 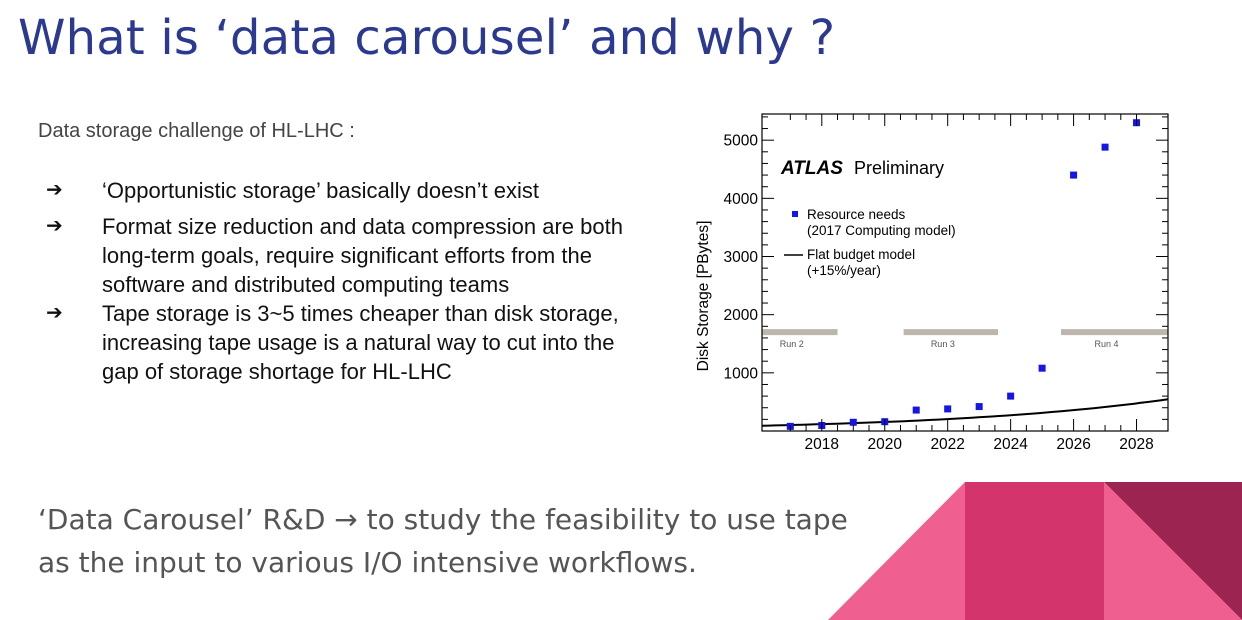 What do you see at coordinates (795, 214) in the screenshot?
I see `legend-marker-icon` at bounding box center [795, 214].